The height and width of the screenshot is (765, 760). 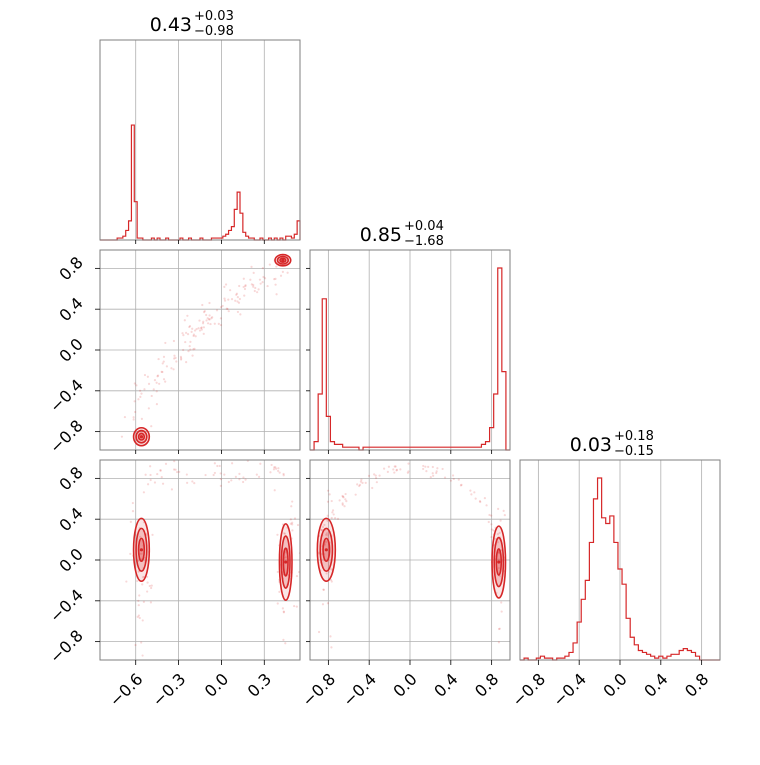 What do you see at coordinates (70, 349) in the screenshot?
I see `y-tick-label: 0.0` at bounding box center [70, 349].